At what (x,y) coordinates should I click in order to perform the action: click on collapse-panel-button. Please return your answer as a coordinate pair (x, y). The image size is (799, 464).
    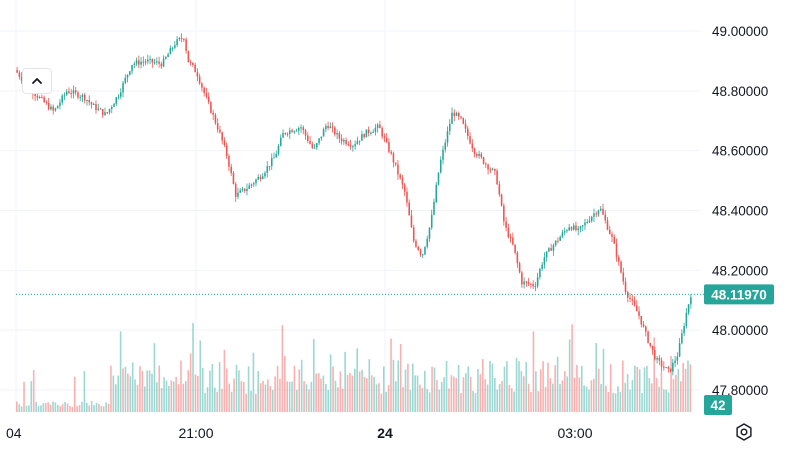
    Looking at the image, I should click on (37, 81).